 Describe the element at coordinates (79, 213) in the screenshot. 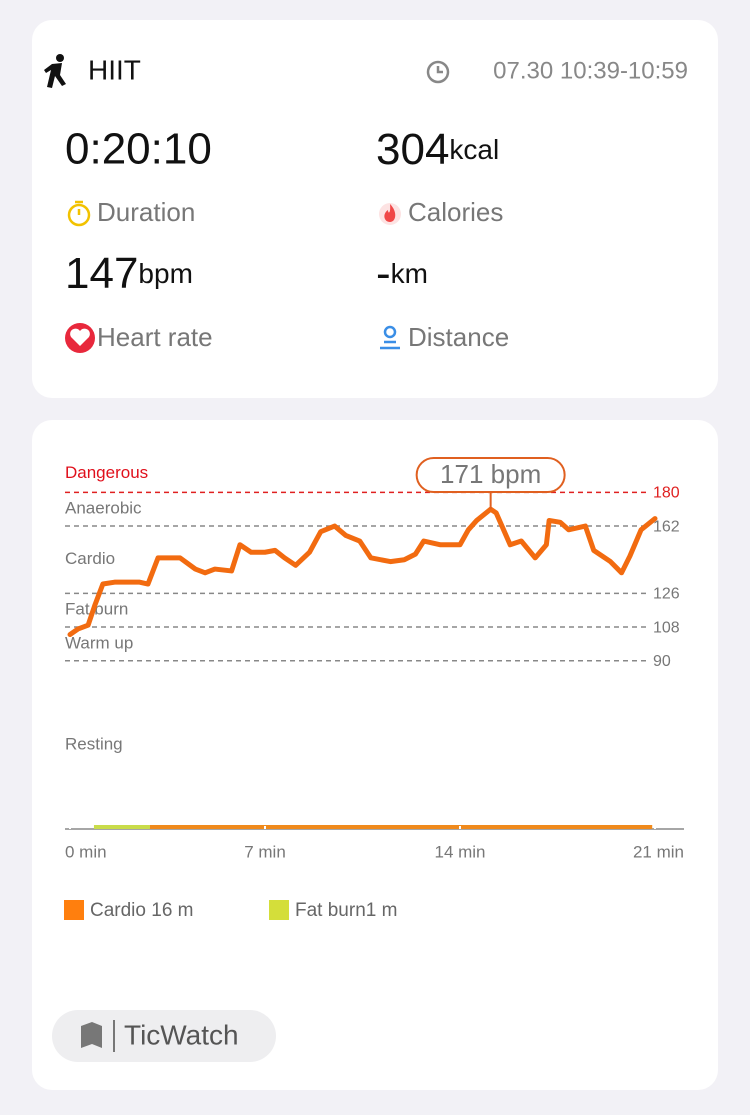

I see `duration-icon` at that location.